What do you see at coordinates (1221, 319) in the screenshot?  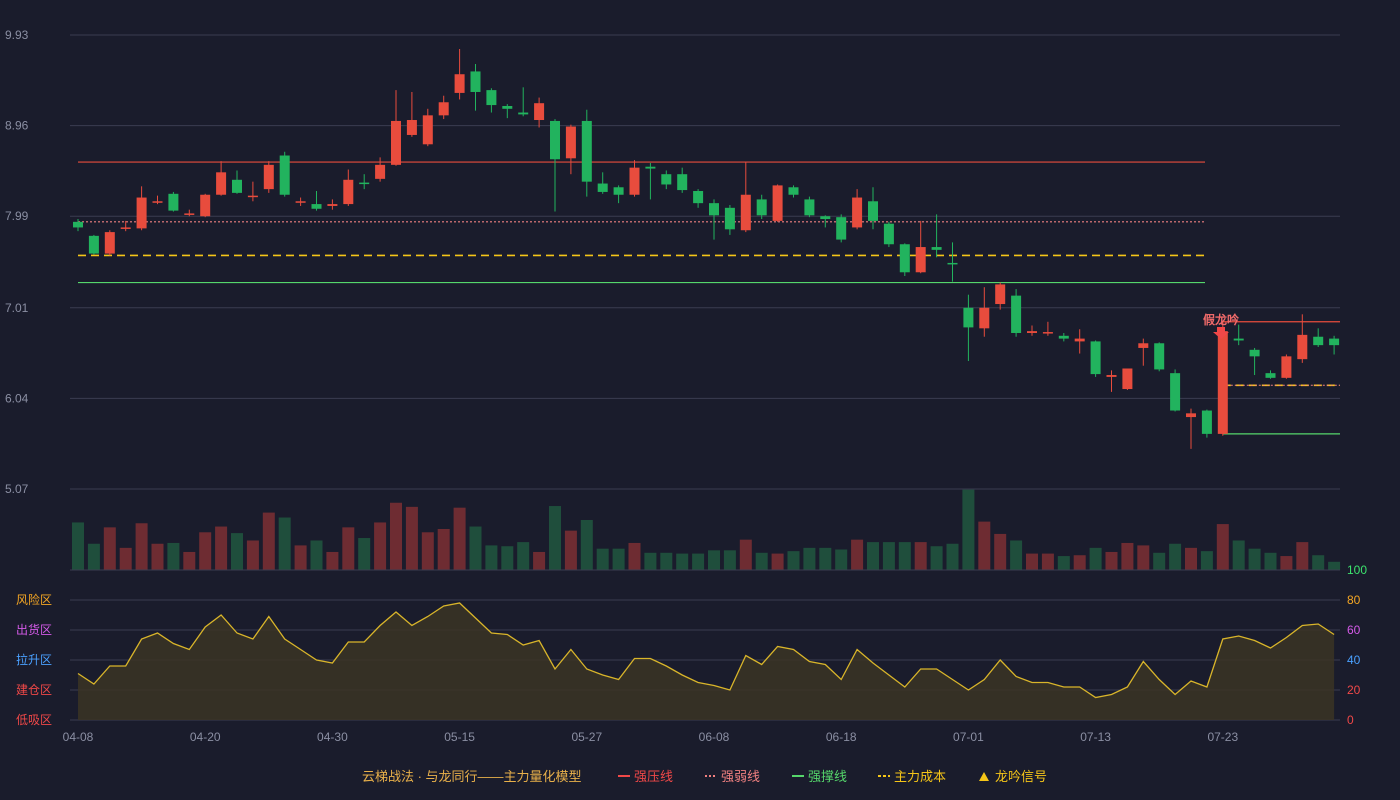 I see `signal-label: 假龙吟` at bounding box center [1221, 319].